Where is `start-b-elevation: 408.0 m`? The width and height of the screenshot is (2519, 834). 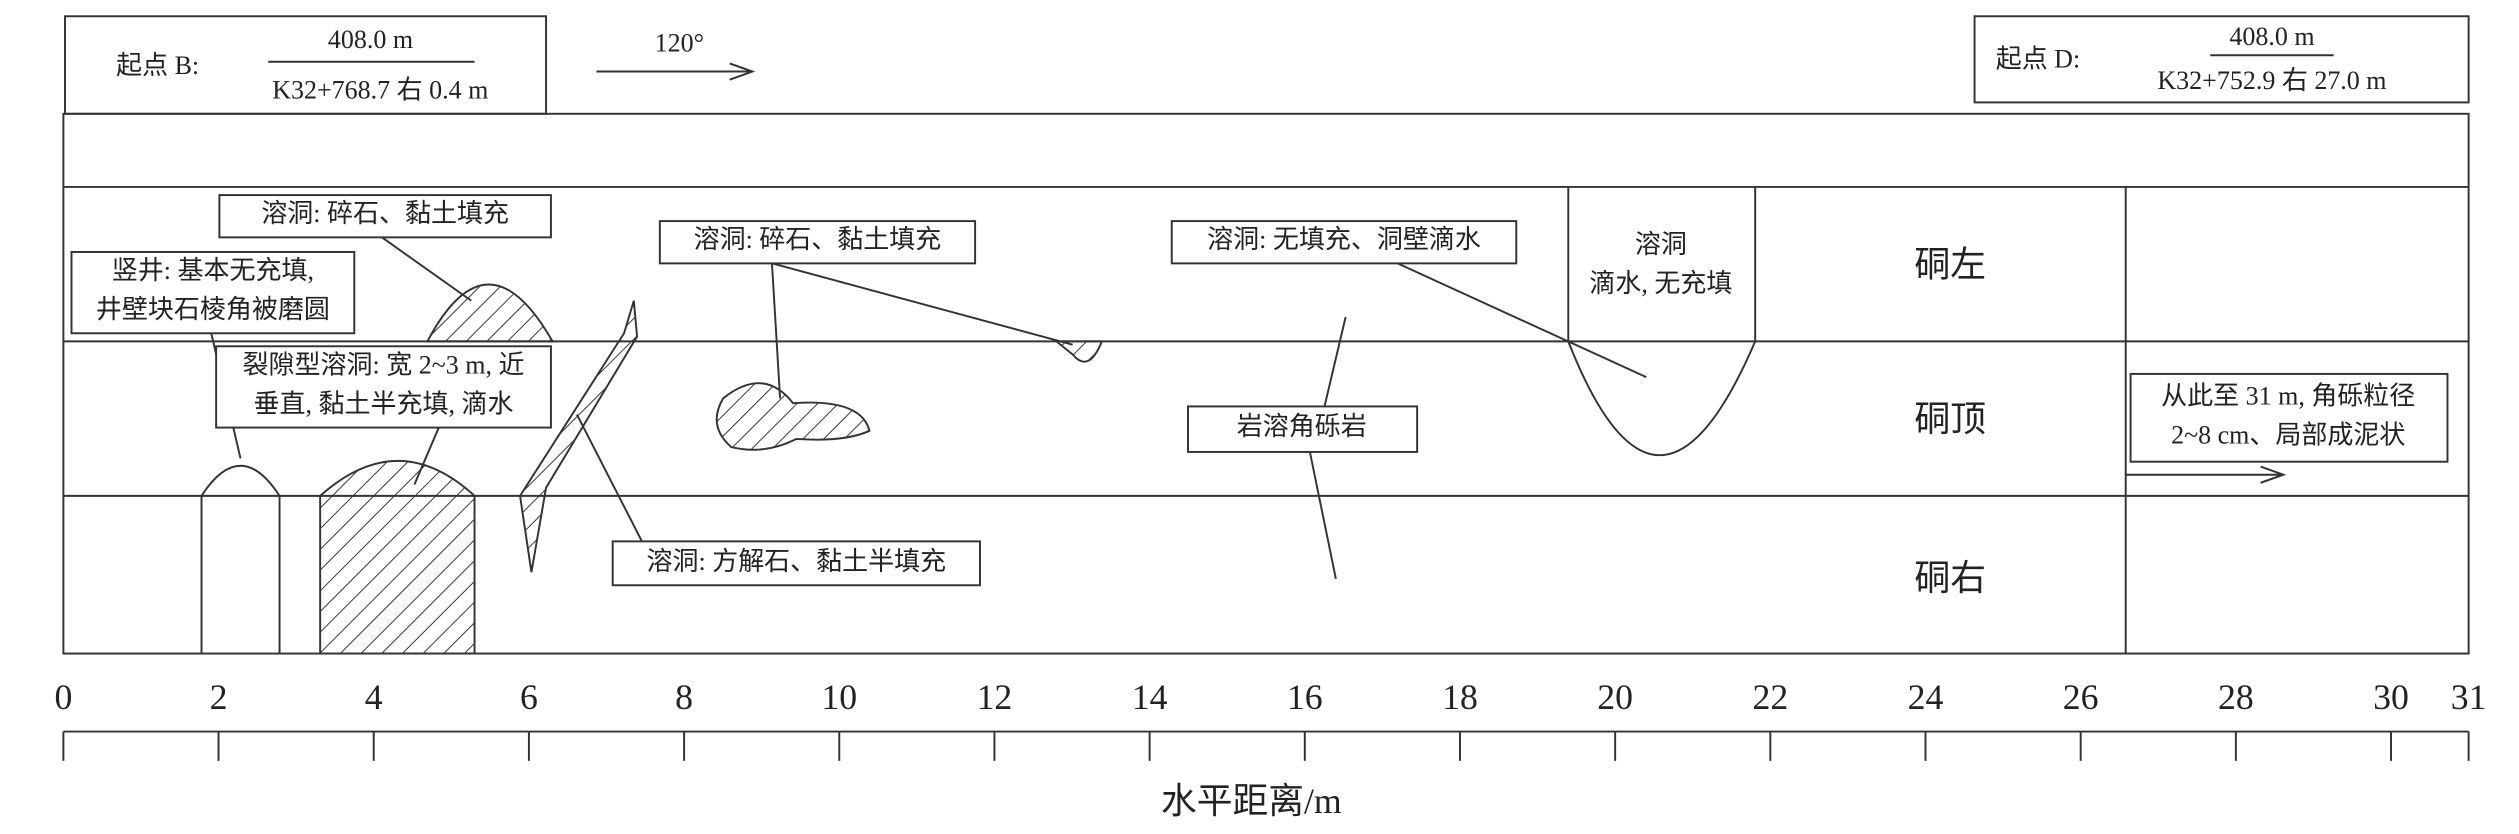
start-b-elevation: 408.0 m is located at coordinates (370, 39).